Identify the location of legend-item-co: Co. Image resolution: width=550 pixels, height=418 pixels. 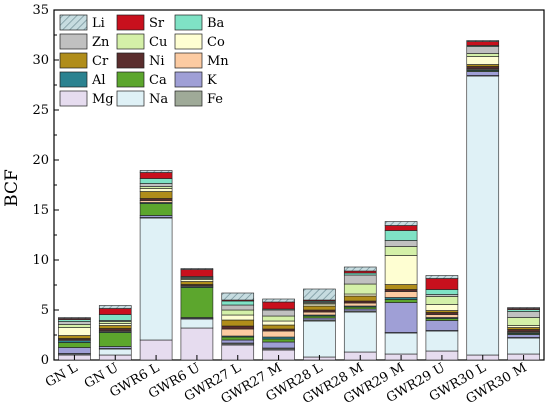
(199, 41).